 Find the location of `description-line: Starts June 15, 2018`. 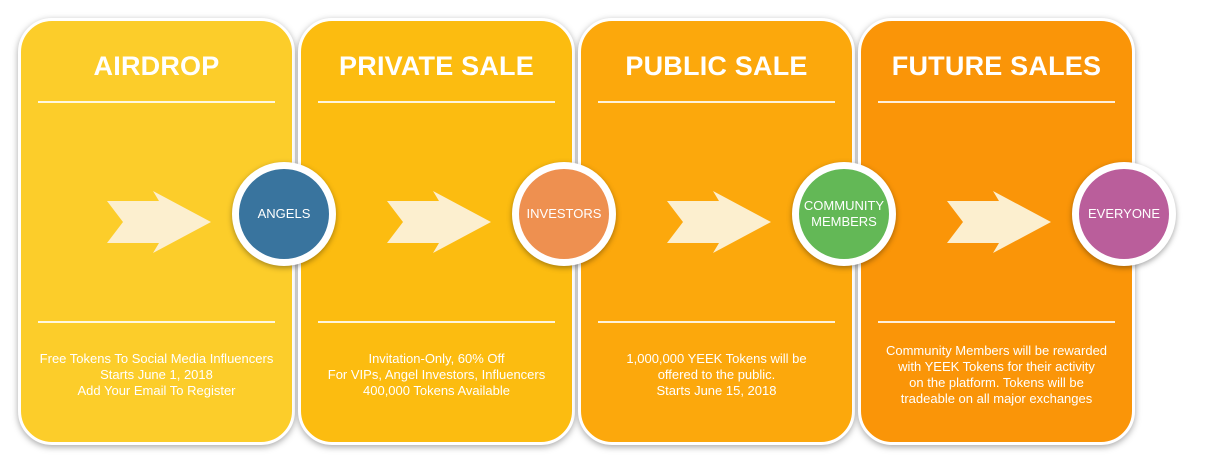

description-line: Starts June 15, 2018 is located at coordinates (716, 390).